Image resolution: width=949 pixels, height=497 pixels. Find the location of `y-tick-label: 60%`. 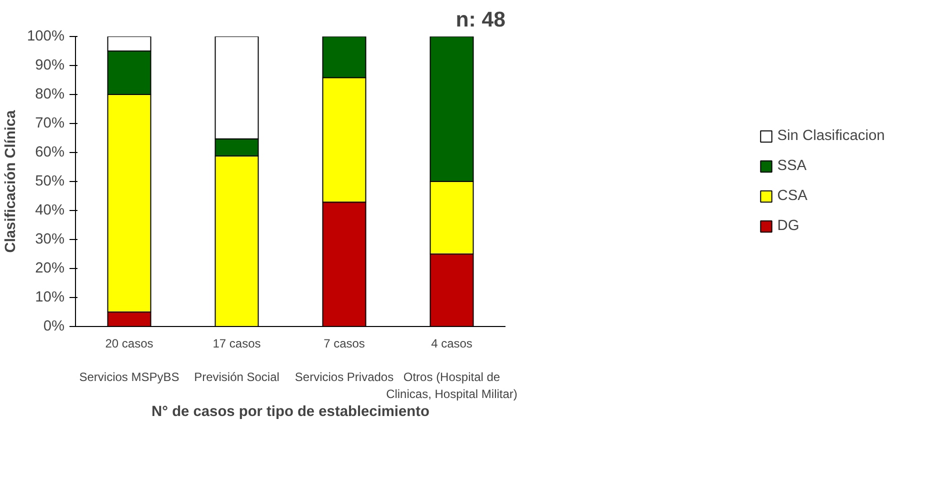

y-tick-label: 60% is located at coordinates (50, 152).